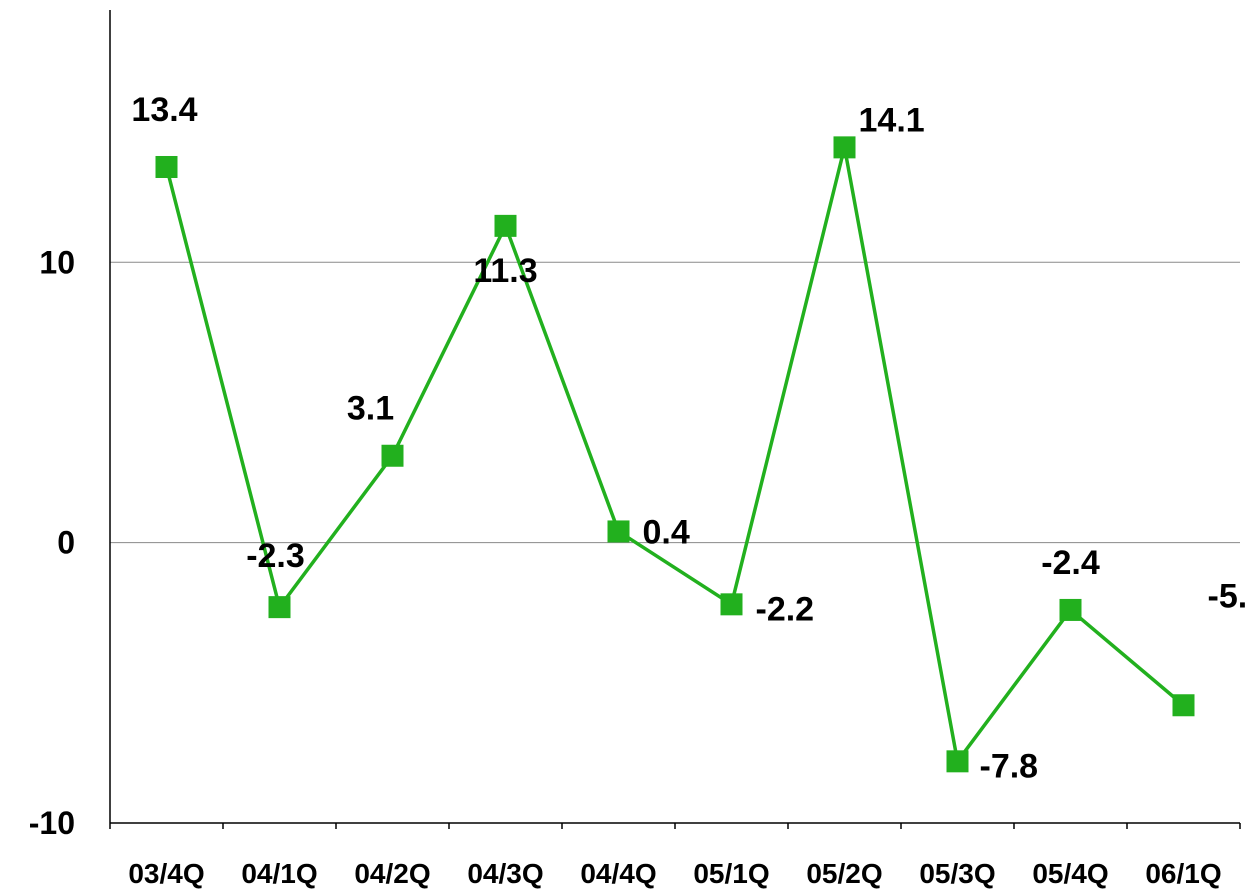 This screenshot has height=893, width=1245. Describe the element at coordinates (1226, 596) in the screenshot. I see `data-label: -5.8` at that location.